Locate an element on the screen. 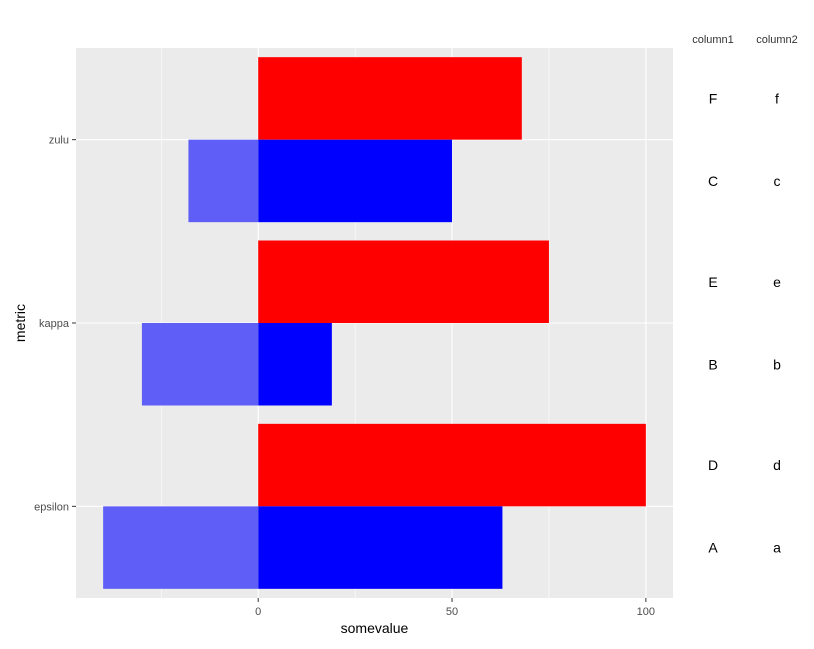 The height and width of the screenshot is (649, 814). y-tick-label-kappa: kappa is located at coordinates (54, 324).